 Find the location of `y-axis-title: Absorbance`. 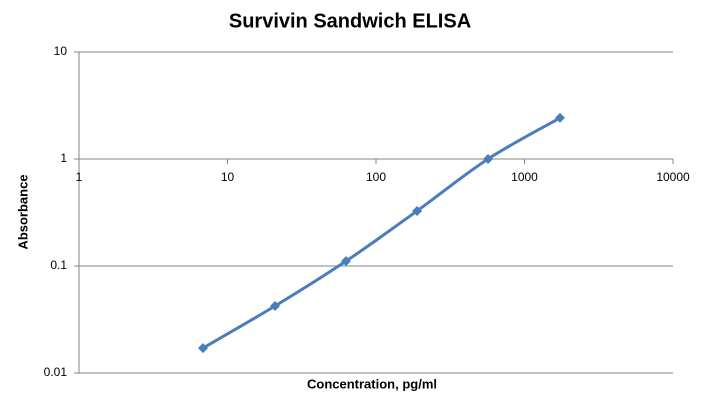

y-axis-title: Absorbance is located at coordinates (22, 211).